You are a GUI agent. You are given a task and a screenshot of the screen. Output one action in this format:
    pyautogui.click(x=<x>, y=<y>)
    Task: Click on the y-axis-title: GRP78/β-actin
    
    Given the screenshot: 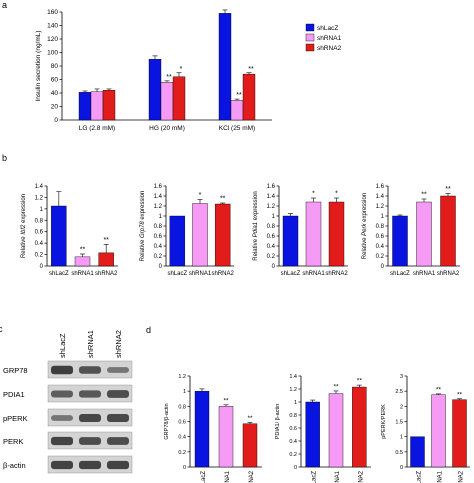 What is the action you would take?
    pyautogui.click(x=167, y=421)
    